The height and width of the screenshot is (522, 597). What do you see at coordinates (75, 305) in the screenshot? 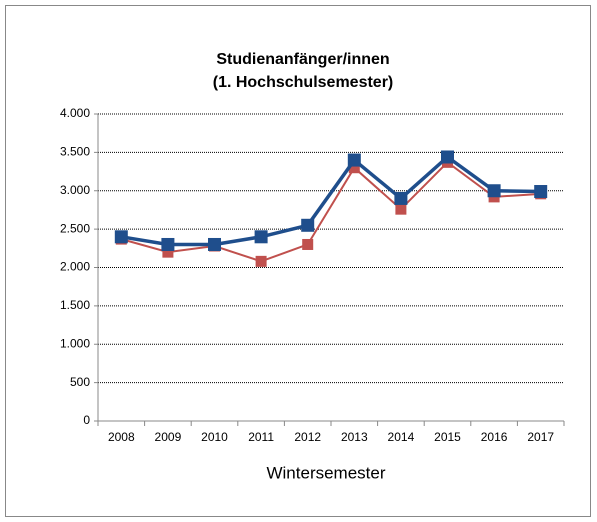
I see `y-tick-label: 1.500` at bounding box center [75, 305].